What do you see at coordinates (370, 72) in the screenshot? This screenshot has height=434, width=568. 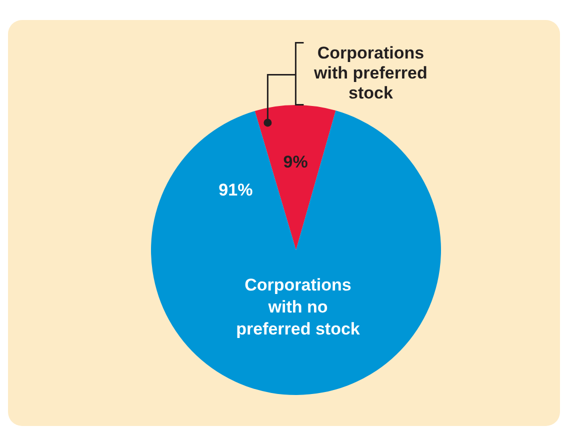 I see `slice-label: Corporations with preferred stock` at bounding box center [370, 72].